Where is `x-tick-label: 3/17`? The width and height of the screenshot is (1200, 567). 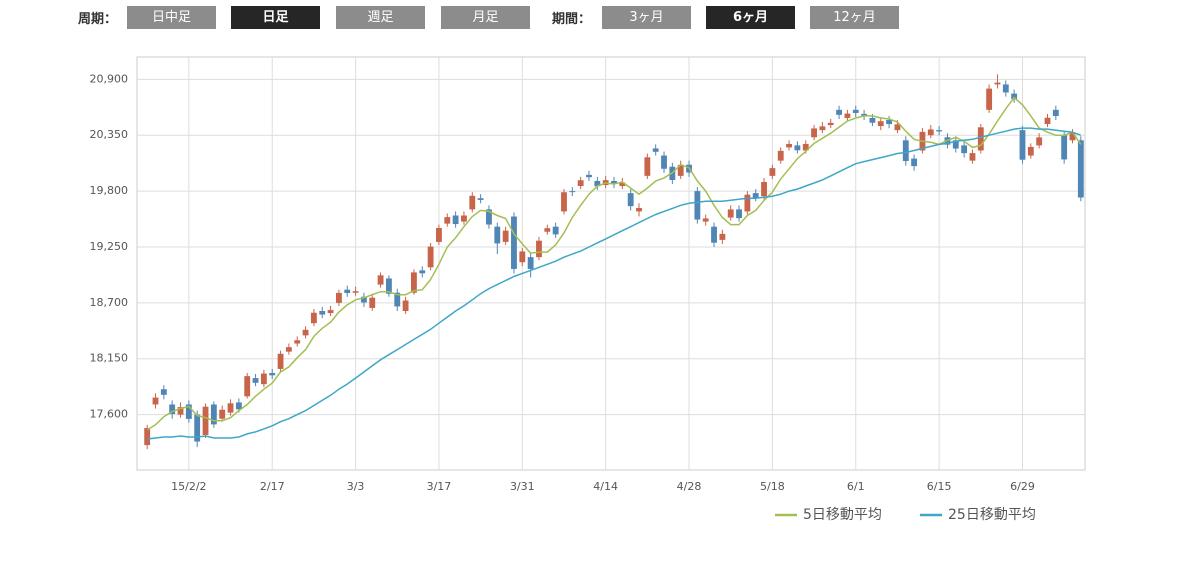
x-tick-label: 3/17 is located at coordinates (439, 486).